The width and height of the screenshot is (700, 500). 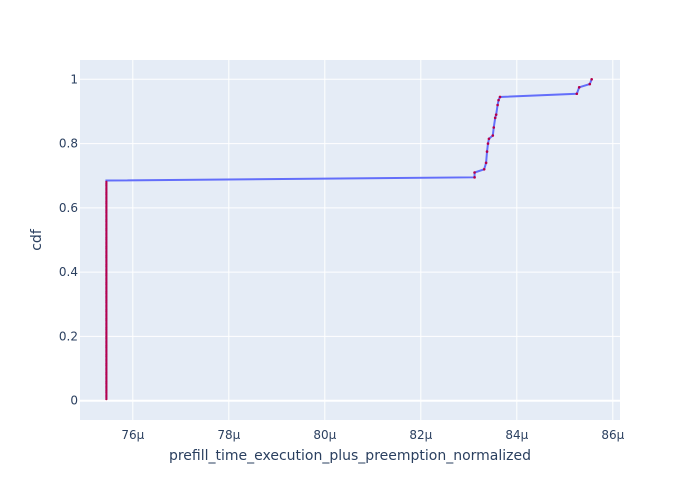 What do you see at coordinates (68, 208) in the screenshot?
I see `y-tick-label: 0.6` at bounding box center [68, 208].